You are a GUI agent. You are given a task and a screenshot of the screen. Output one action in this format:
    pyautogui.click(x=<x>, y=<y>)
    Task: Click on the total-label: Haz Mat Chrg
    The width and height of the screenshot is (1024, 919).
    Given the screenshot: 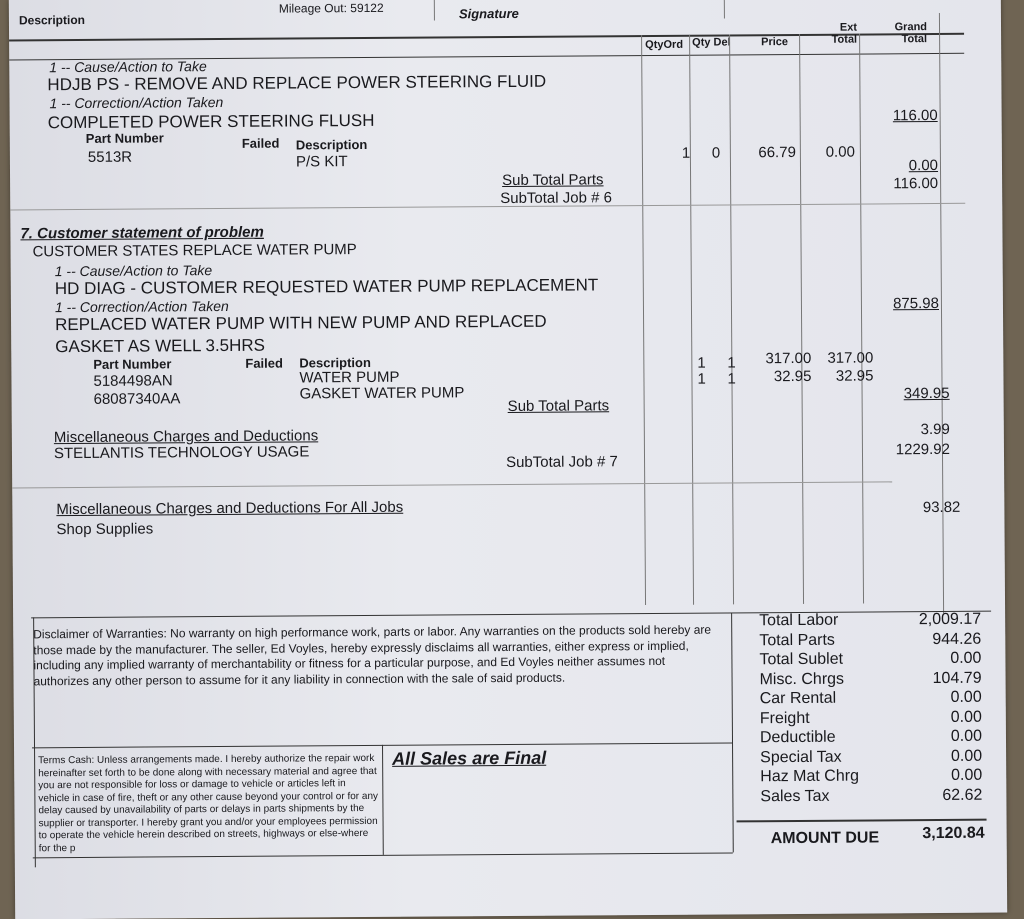 What is the action you would take?
    pyautogui.click(x=810, y=776)
    